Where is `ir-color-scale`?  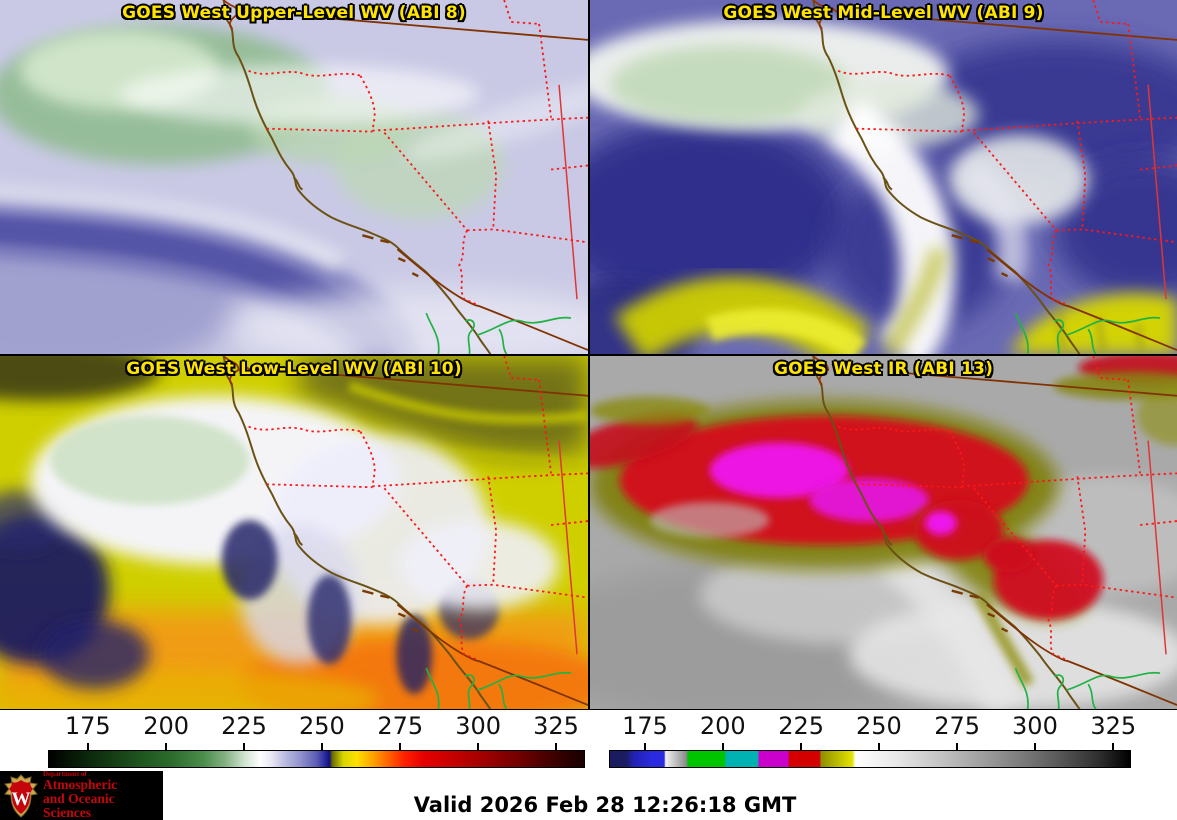
ir-color-scale is located at coordinates (870, 759).